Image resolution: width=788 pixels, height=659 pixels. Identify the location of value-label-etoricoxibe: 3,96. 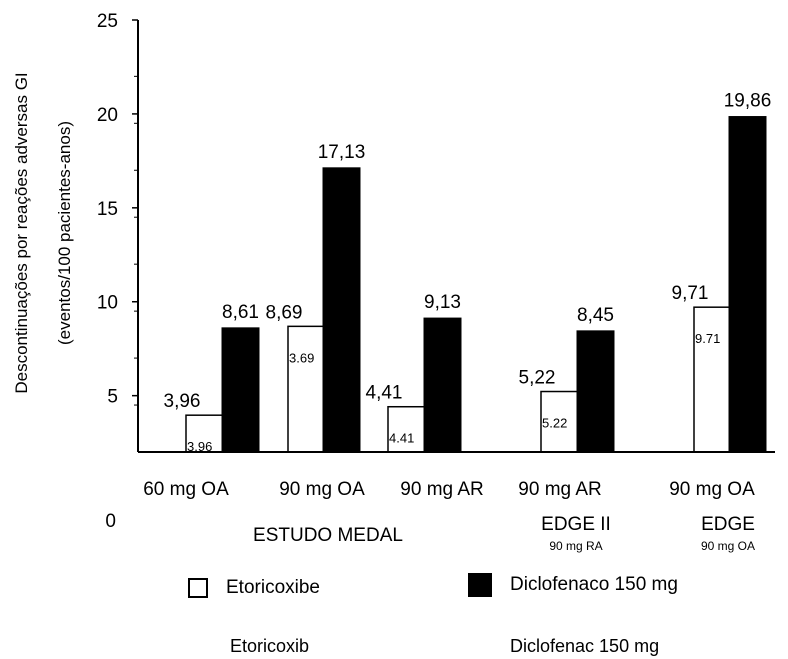
(182, 401).